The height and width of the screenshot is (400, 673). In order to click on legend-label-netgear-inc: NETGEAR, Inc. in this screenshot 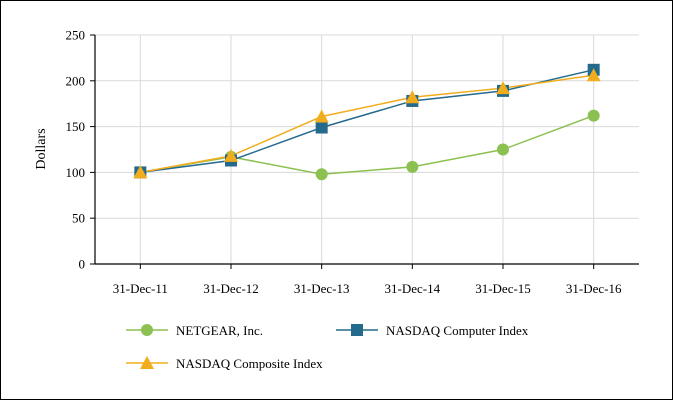, I will do `click(219, 330)`.